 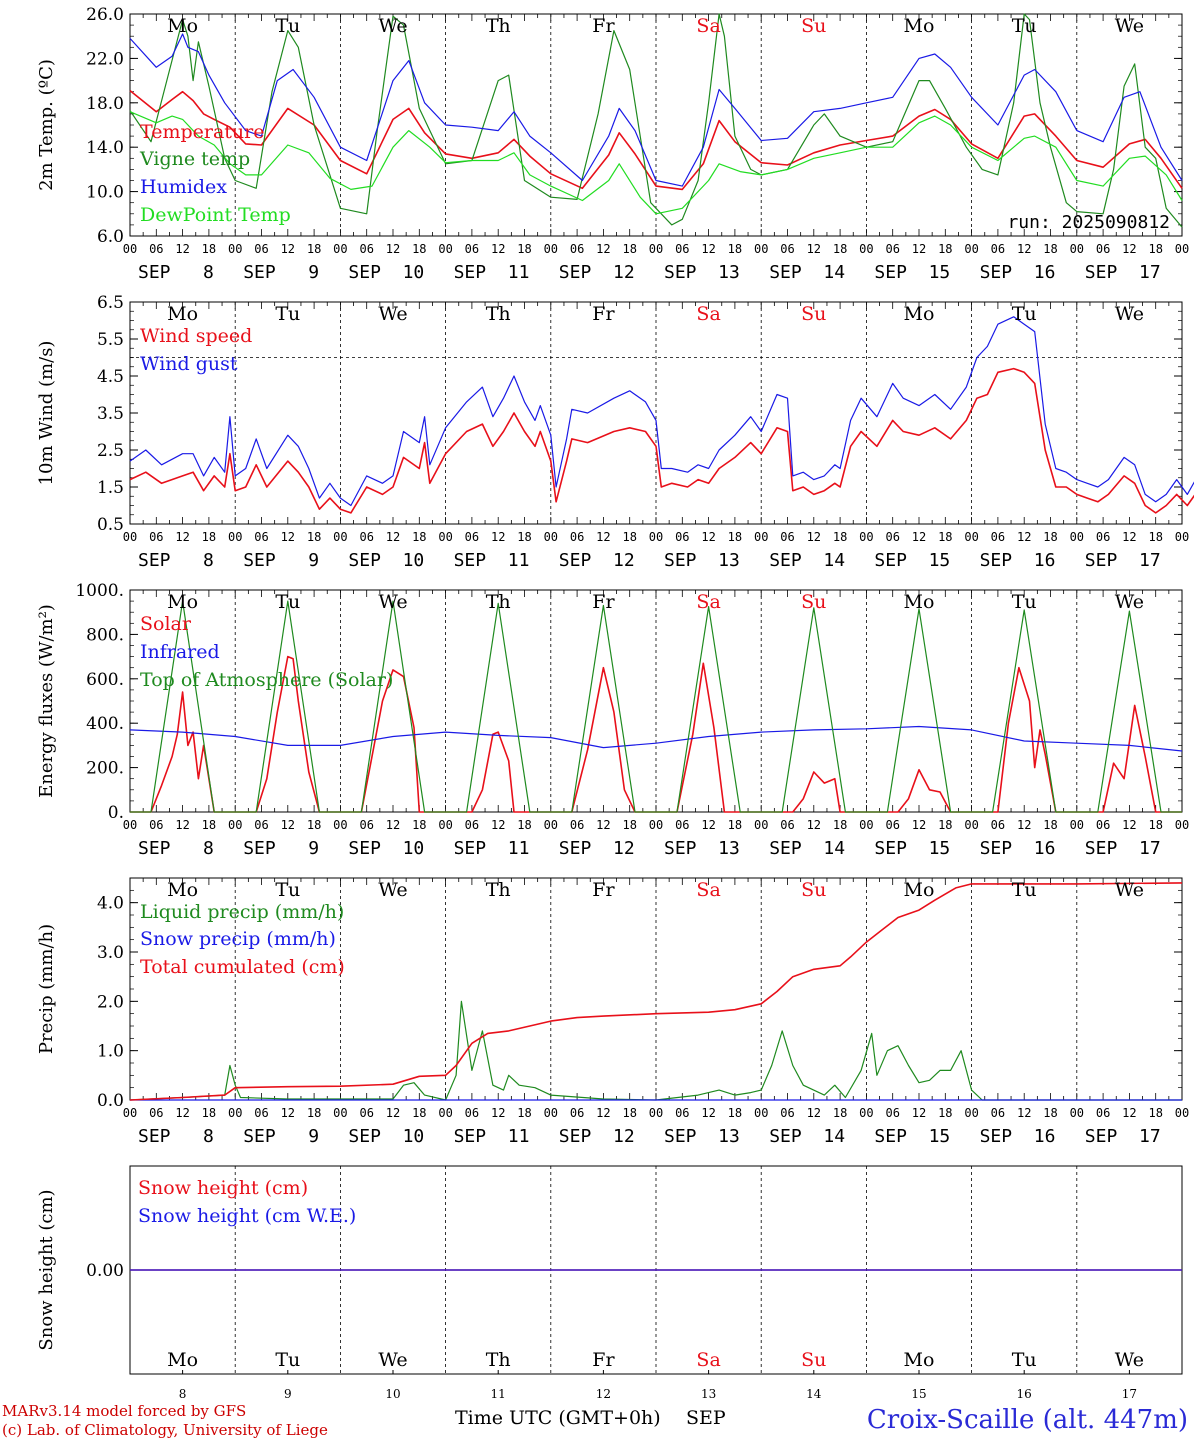 What do you see at coordinates (105, 59) in the screenshot?
I see `y-tick-label: 22.0` at bounding box center [105, 59].